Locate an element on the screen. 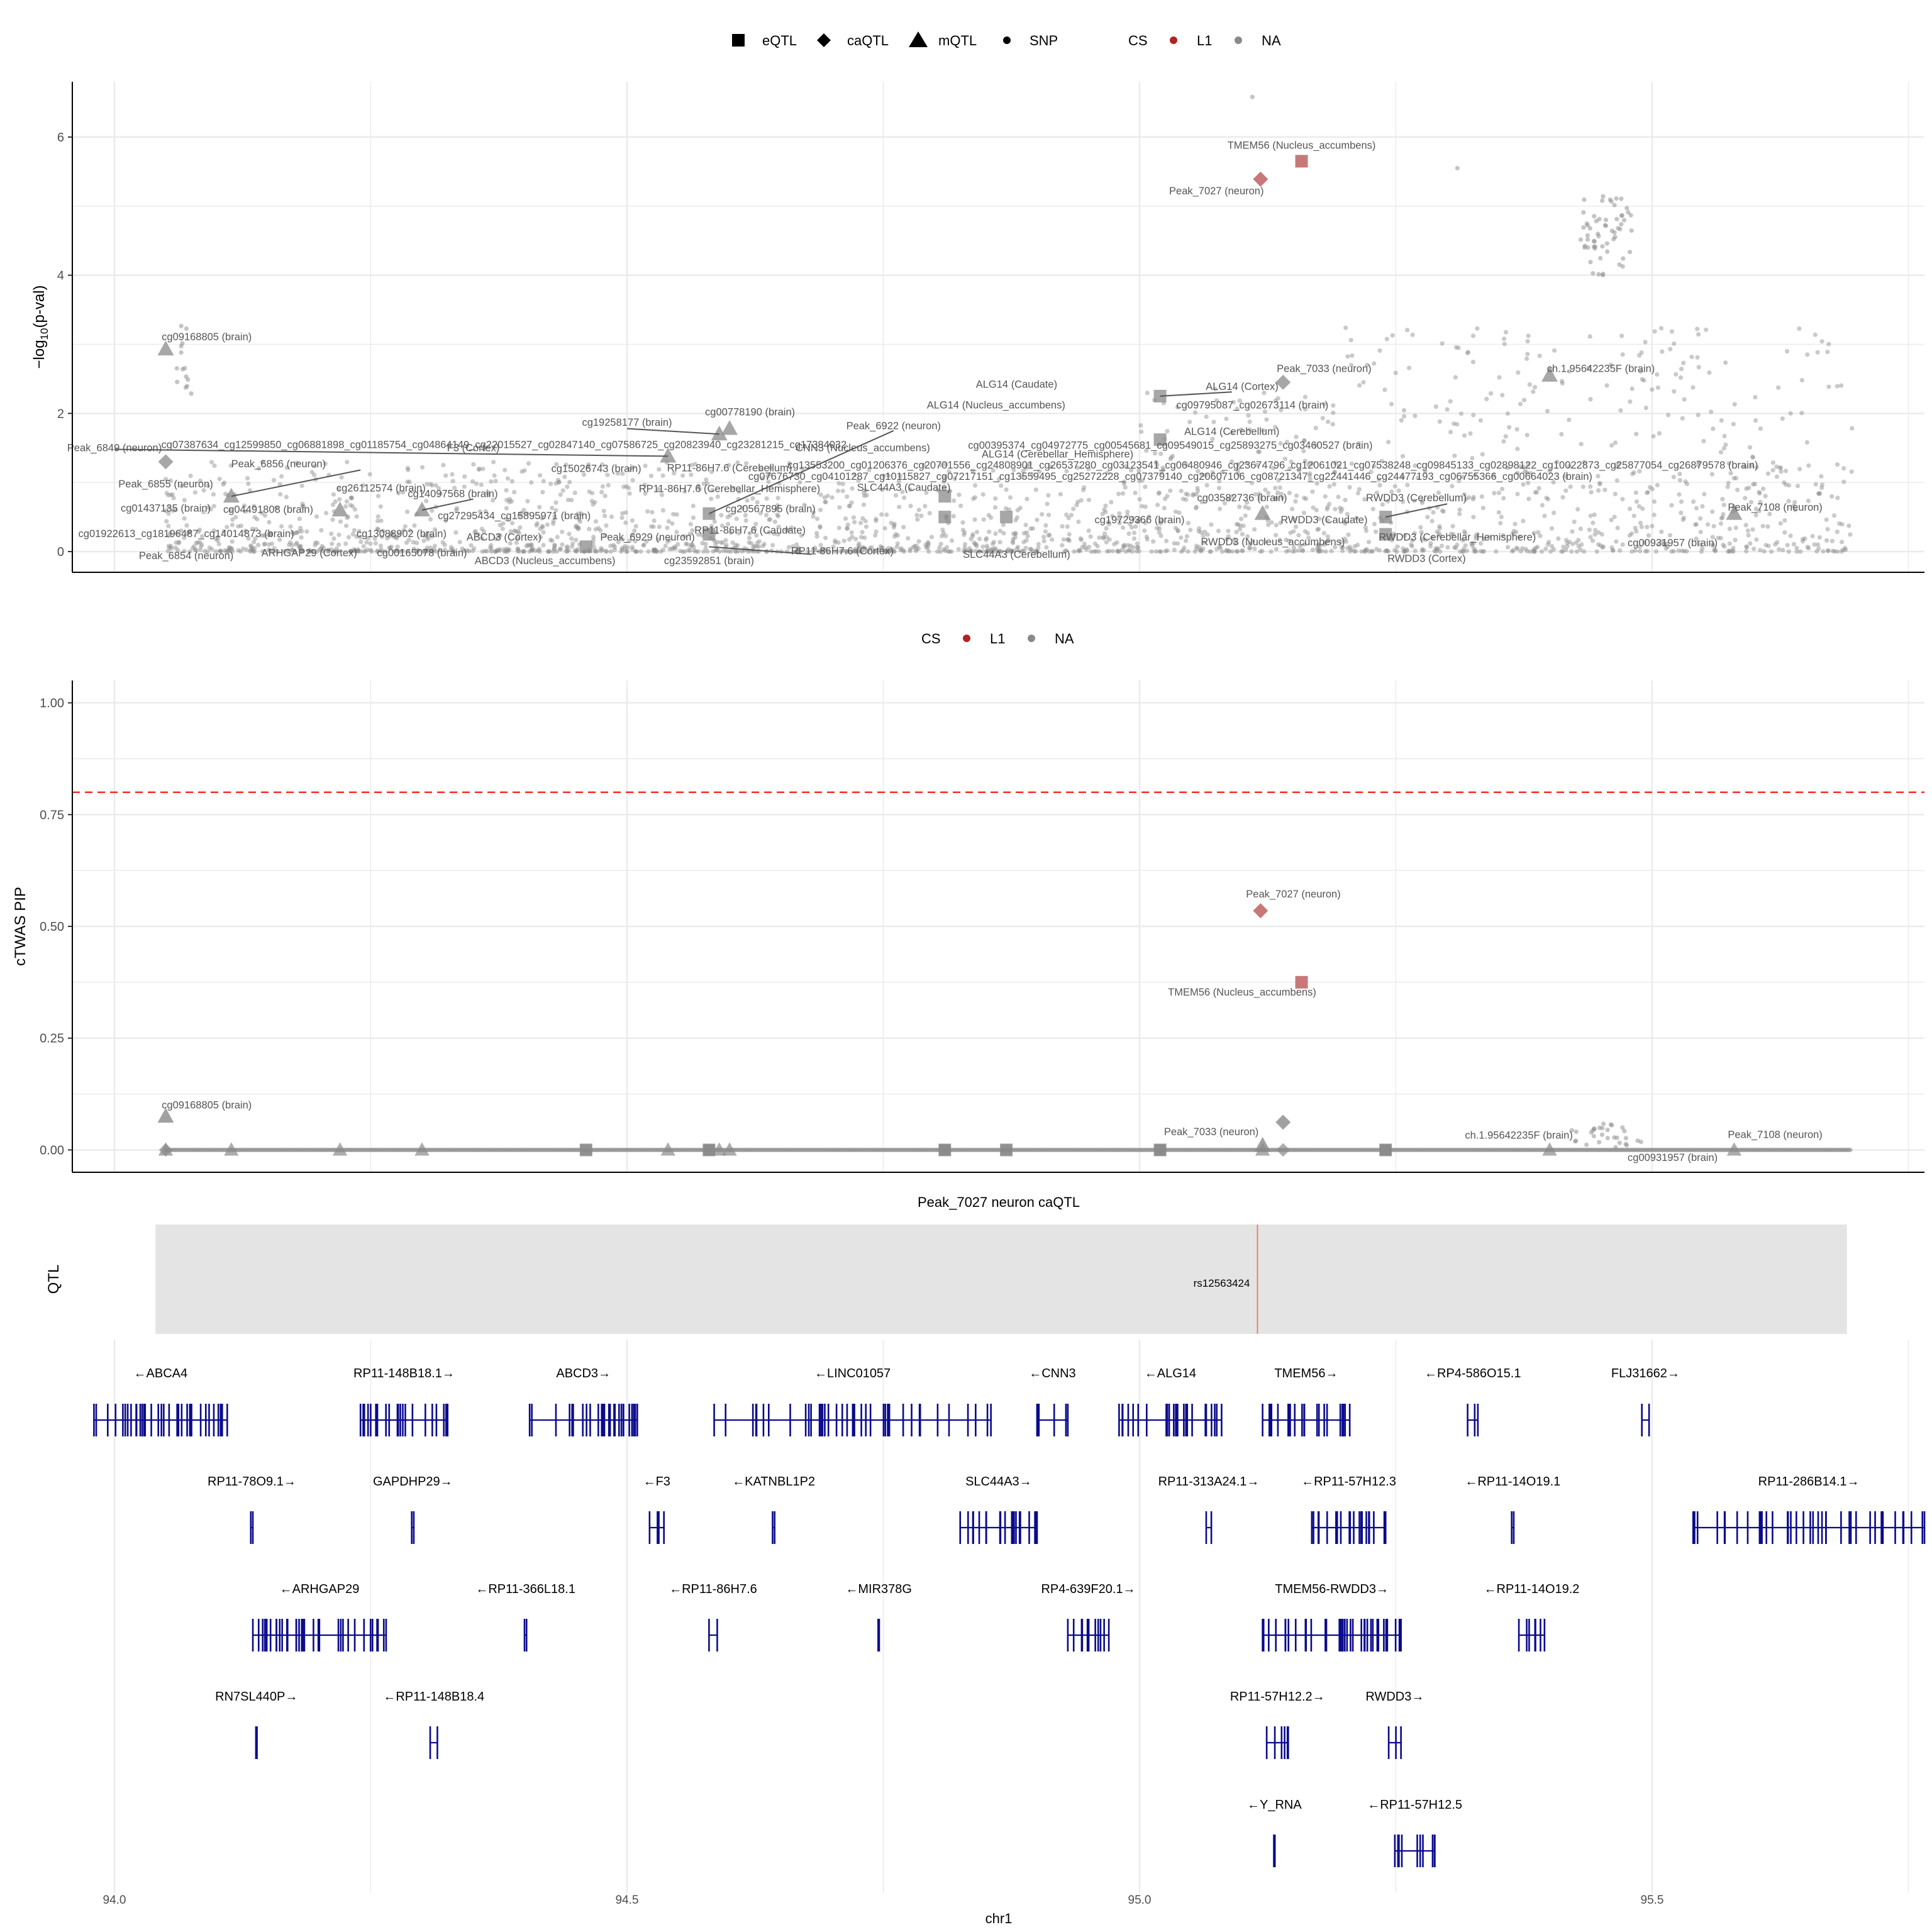 This screenshot has width=1932, height=1932. point-label: cg14097568 (brain) is located at coordinates (452, 493).